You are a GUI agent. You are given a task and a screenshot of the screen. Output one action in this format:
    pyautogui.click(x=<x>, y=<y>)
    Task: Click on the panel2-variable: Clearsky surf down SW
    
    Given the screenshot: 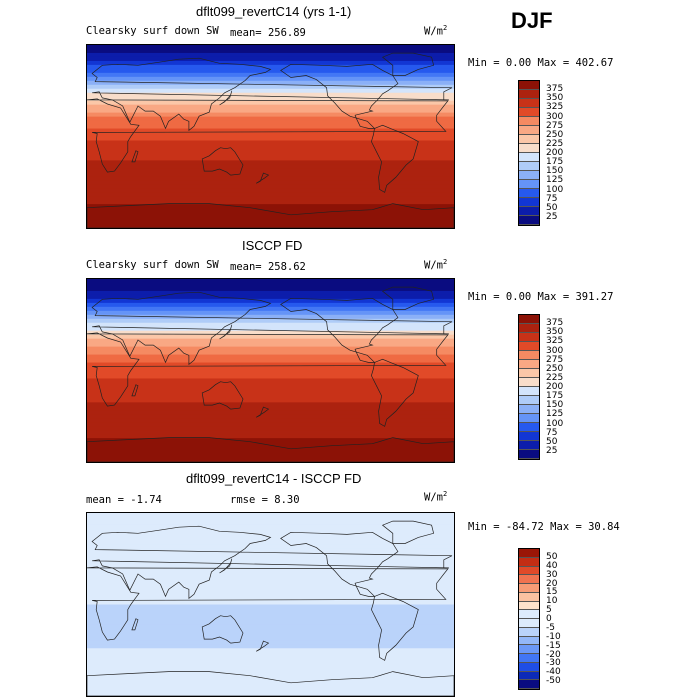 What is the action you would take?
    pyautogui.click(x=152, y=265)
    